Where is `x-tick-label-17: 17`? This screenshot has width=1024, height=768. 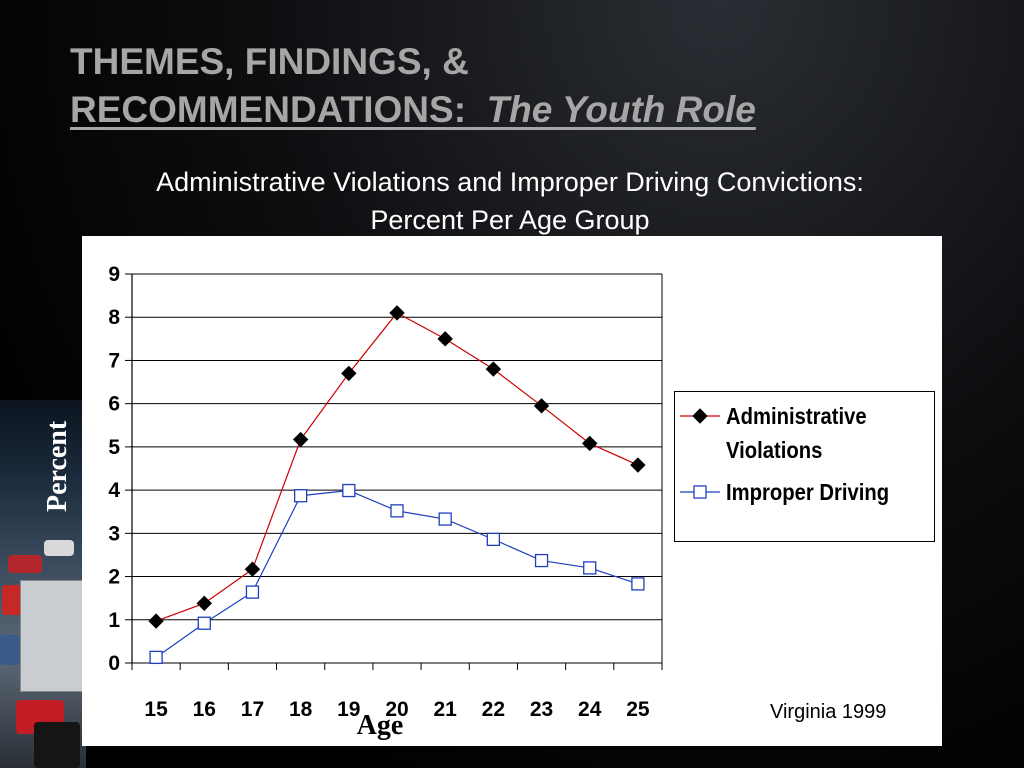 x-tick-label-17: 17 is located at coordinates (252, 709).